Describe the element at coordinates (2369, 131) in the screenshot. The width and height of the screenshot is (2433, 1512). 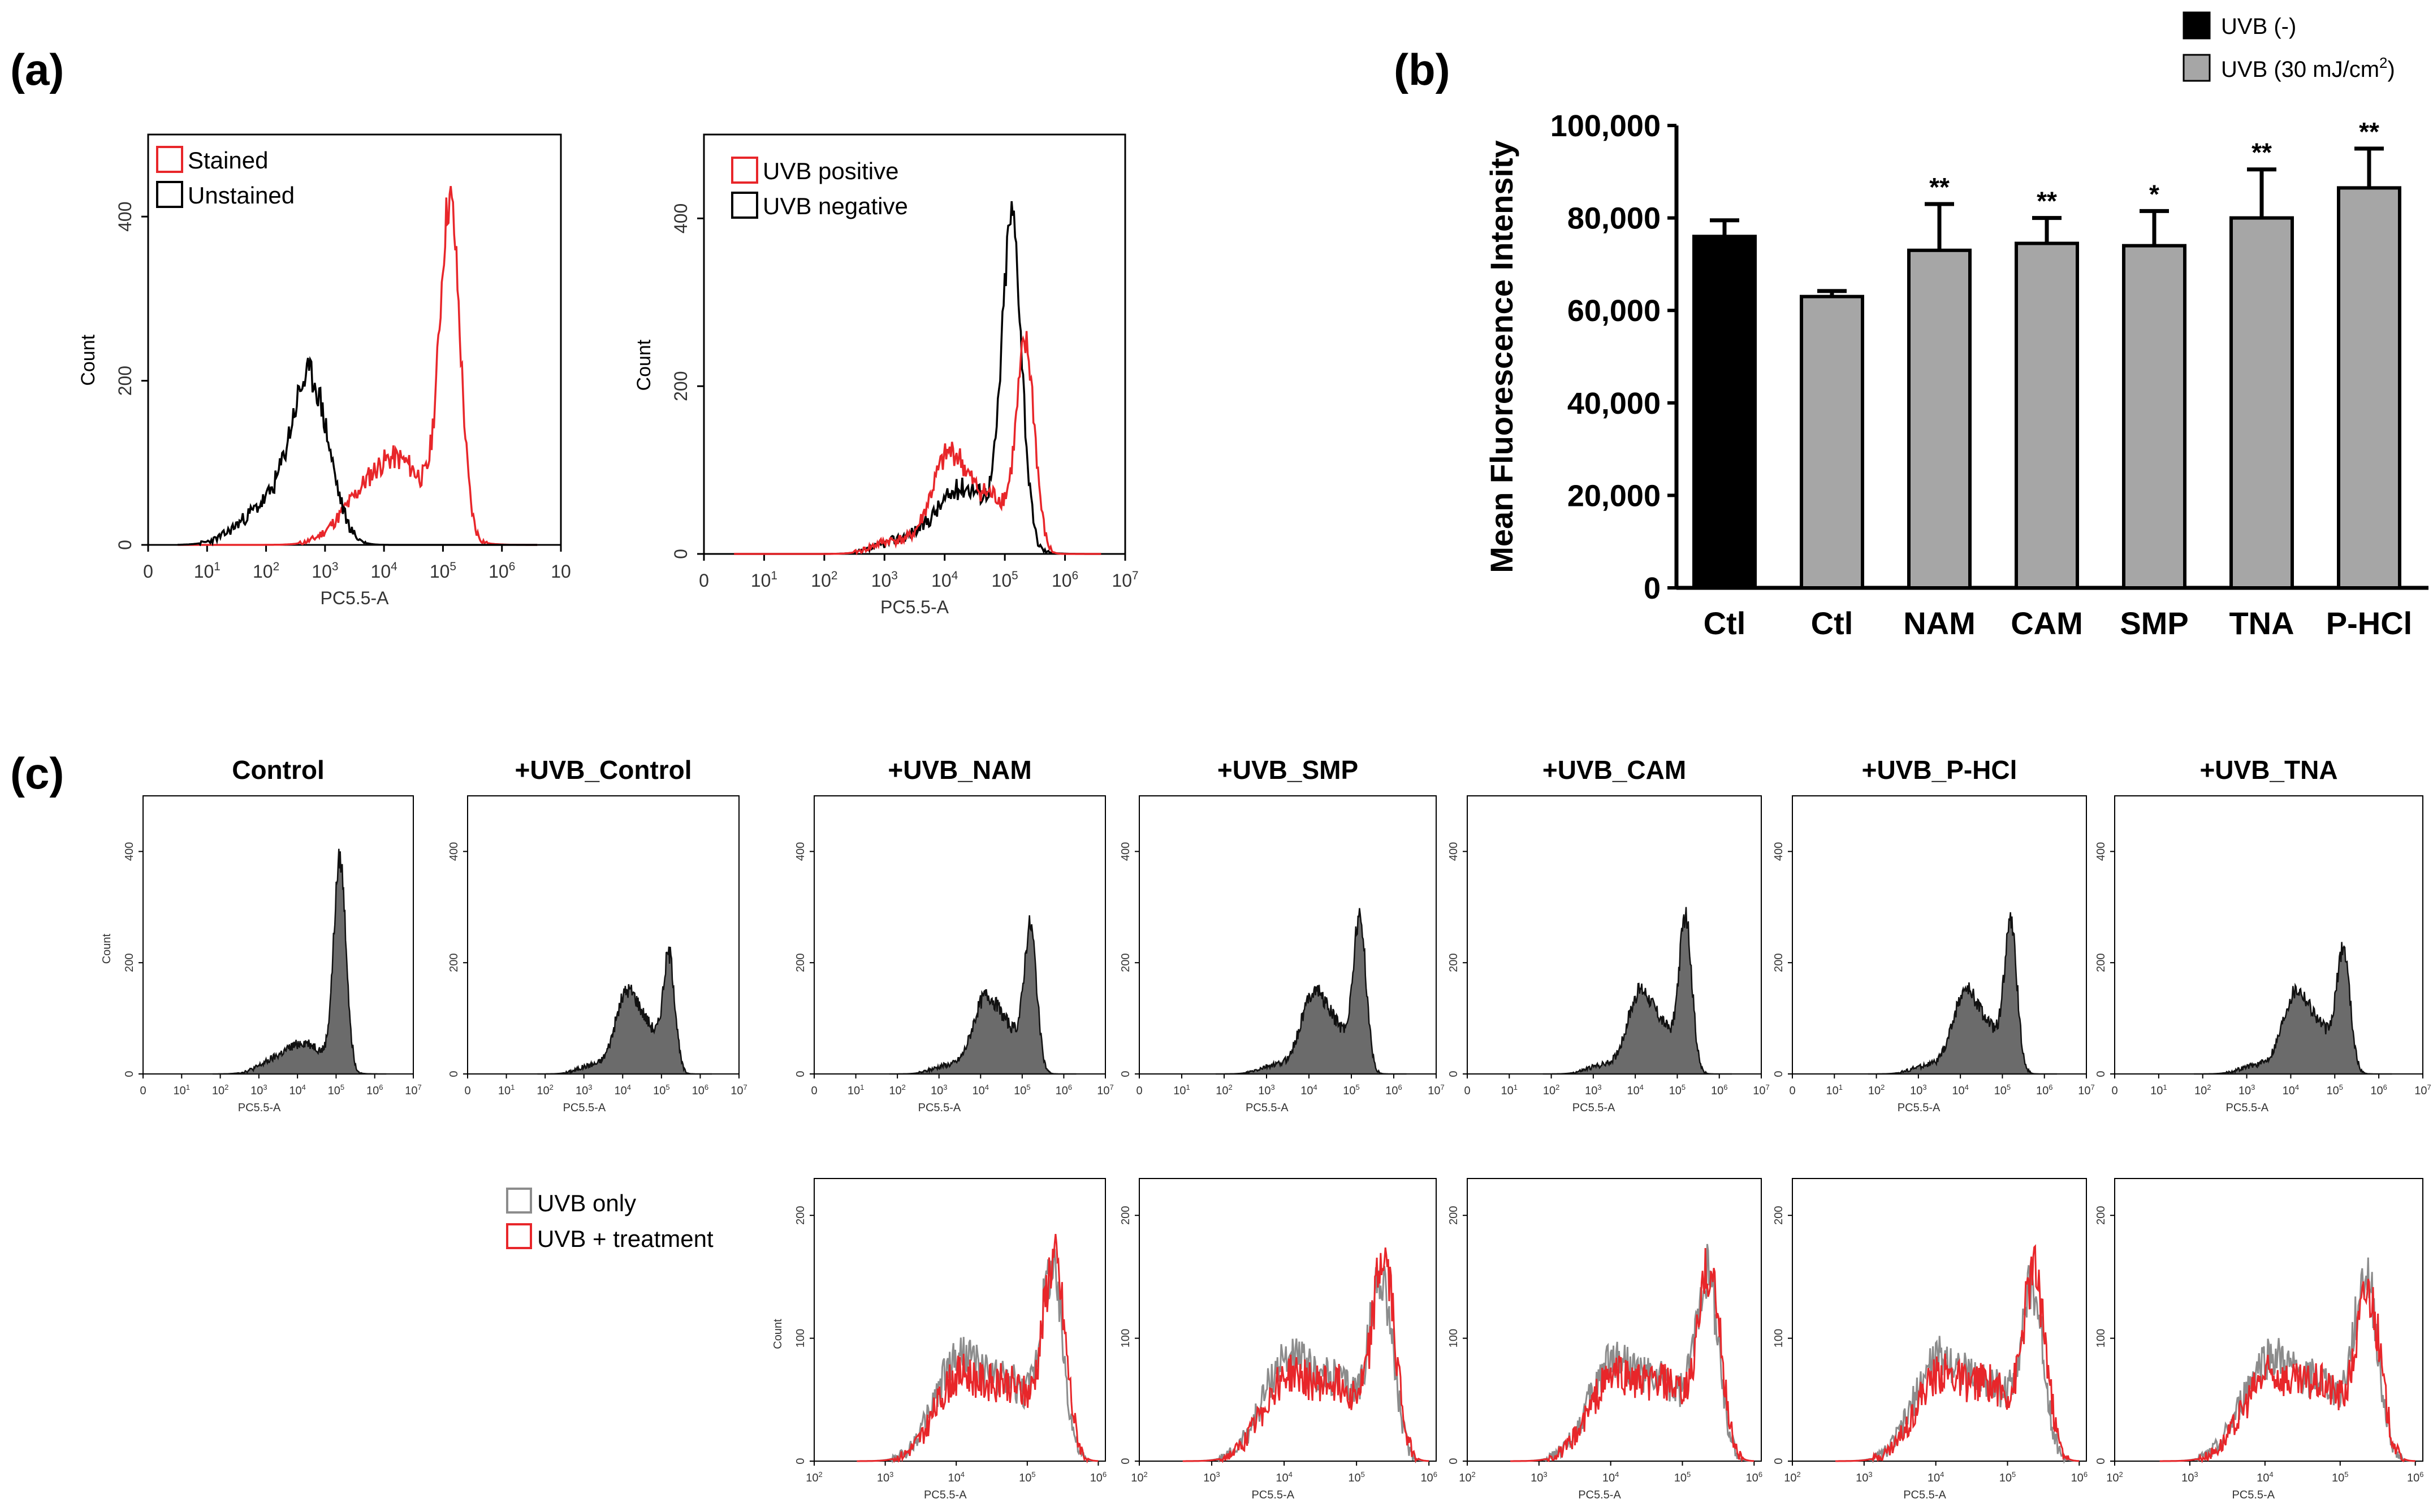
I see `significance-label: **` at that location.